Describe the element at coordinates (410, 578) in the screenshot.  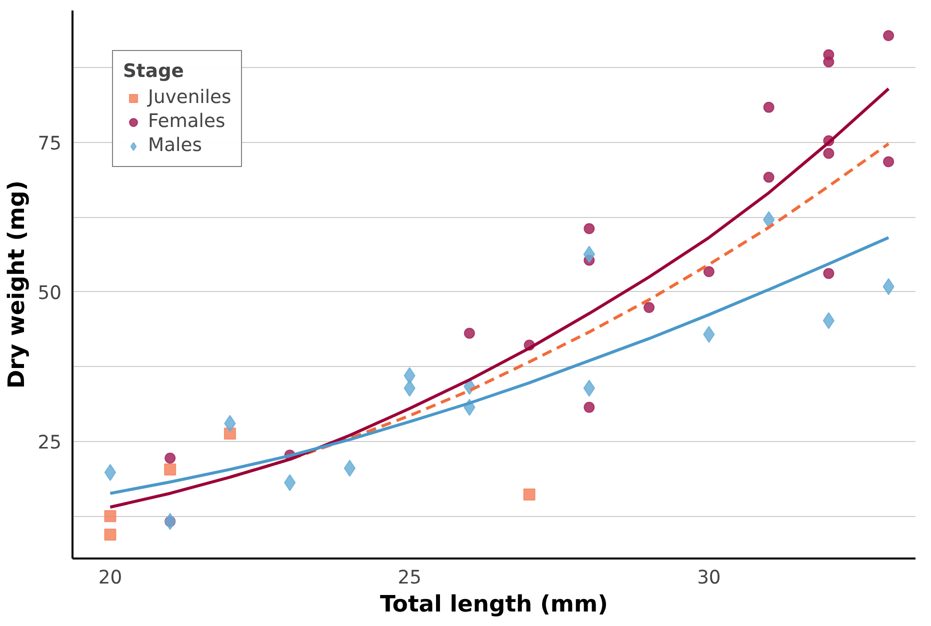
I see `x-tick-label: 25` at that location.